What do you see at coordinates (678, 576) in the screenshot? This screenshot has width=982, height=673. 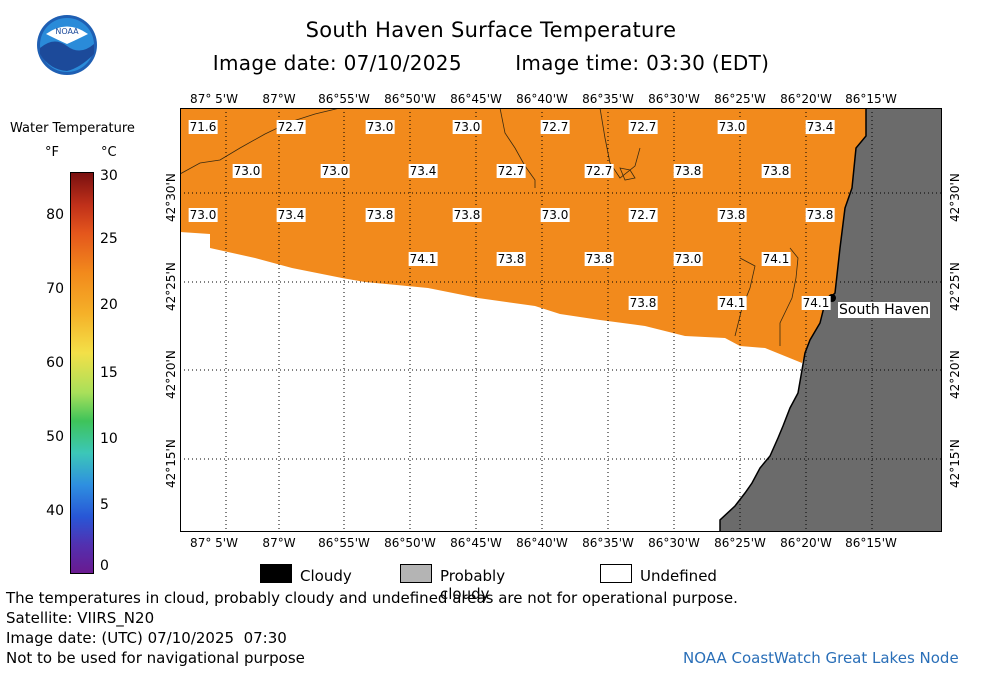 I see `undefined-label: Undefined` at bounding box center [678, 576].